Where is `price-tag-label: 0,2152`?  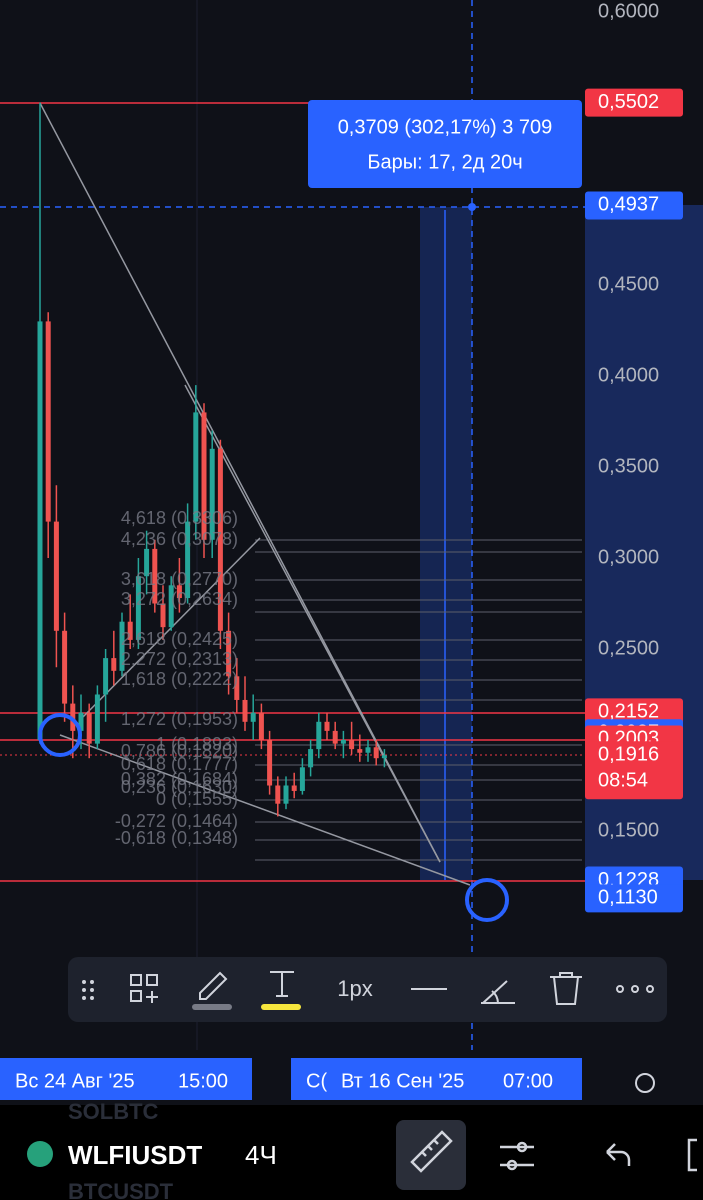 price-tag-label: 0,2152 is located at coordinates (628, 712).